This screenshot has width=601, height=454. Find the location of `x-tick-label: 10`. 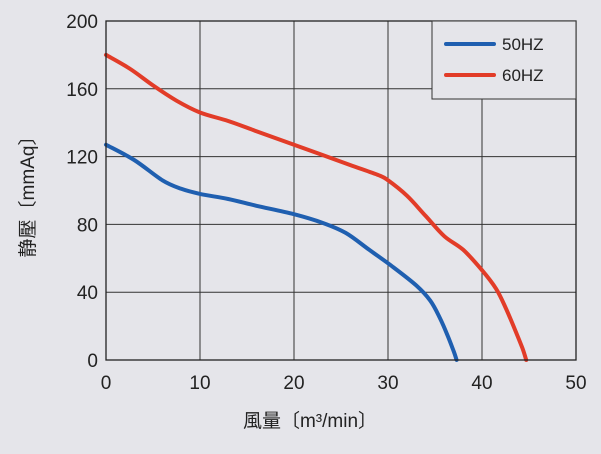

x-tick-label: 10 is located at coordinates (199, 383).